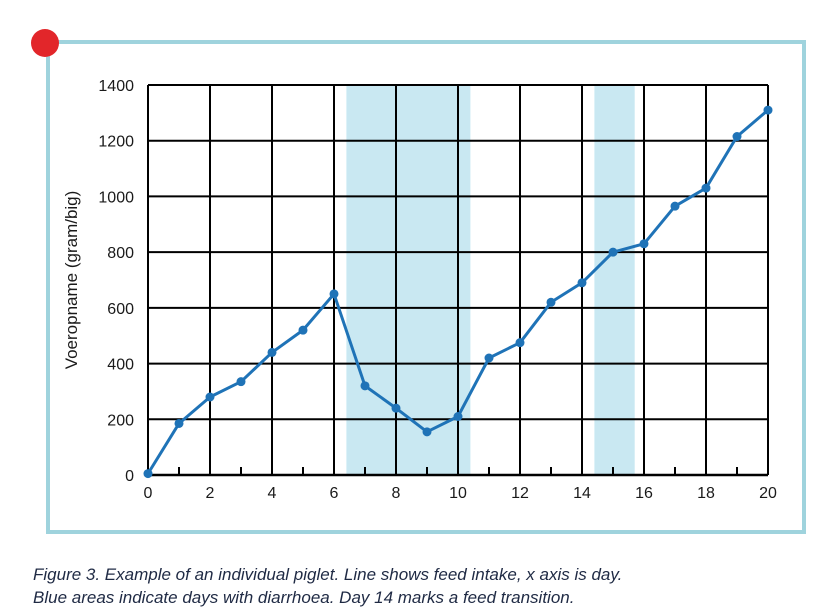 This screenshot has width=838, height=610. What do you see at coordinates (644, 493) in the screenshot?
I see `x-tick-label-16: 16` at bounding box center [644, 493].